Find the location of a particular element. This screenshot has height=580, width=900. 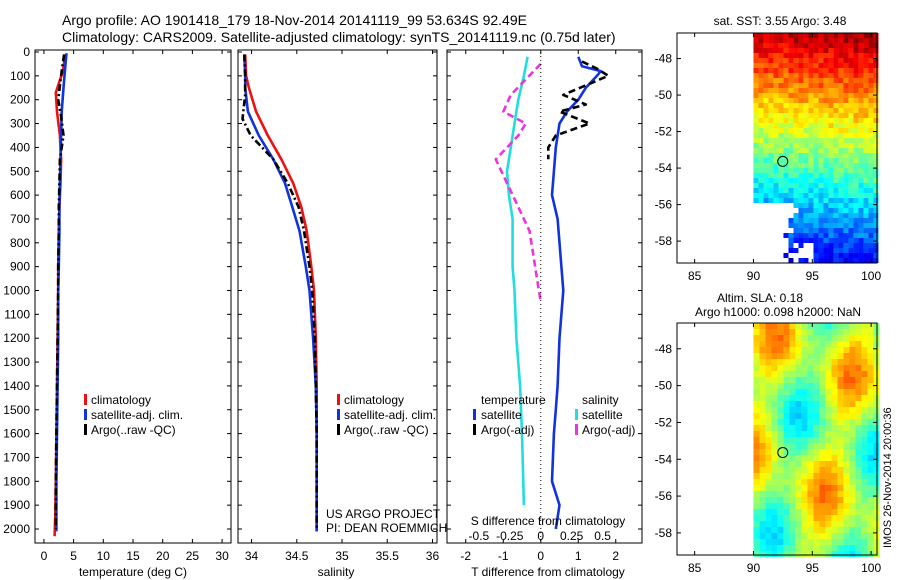

depth-tick-label: 900 is located at coordinates (20, 267).